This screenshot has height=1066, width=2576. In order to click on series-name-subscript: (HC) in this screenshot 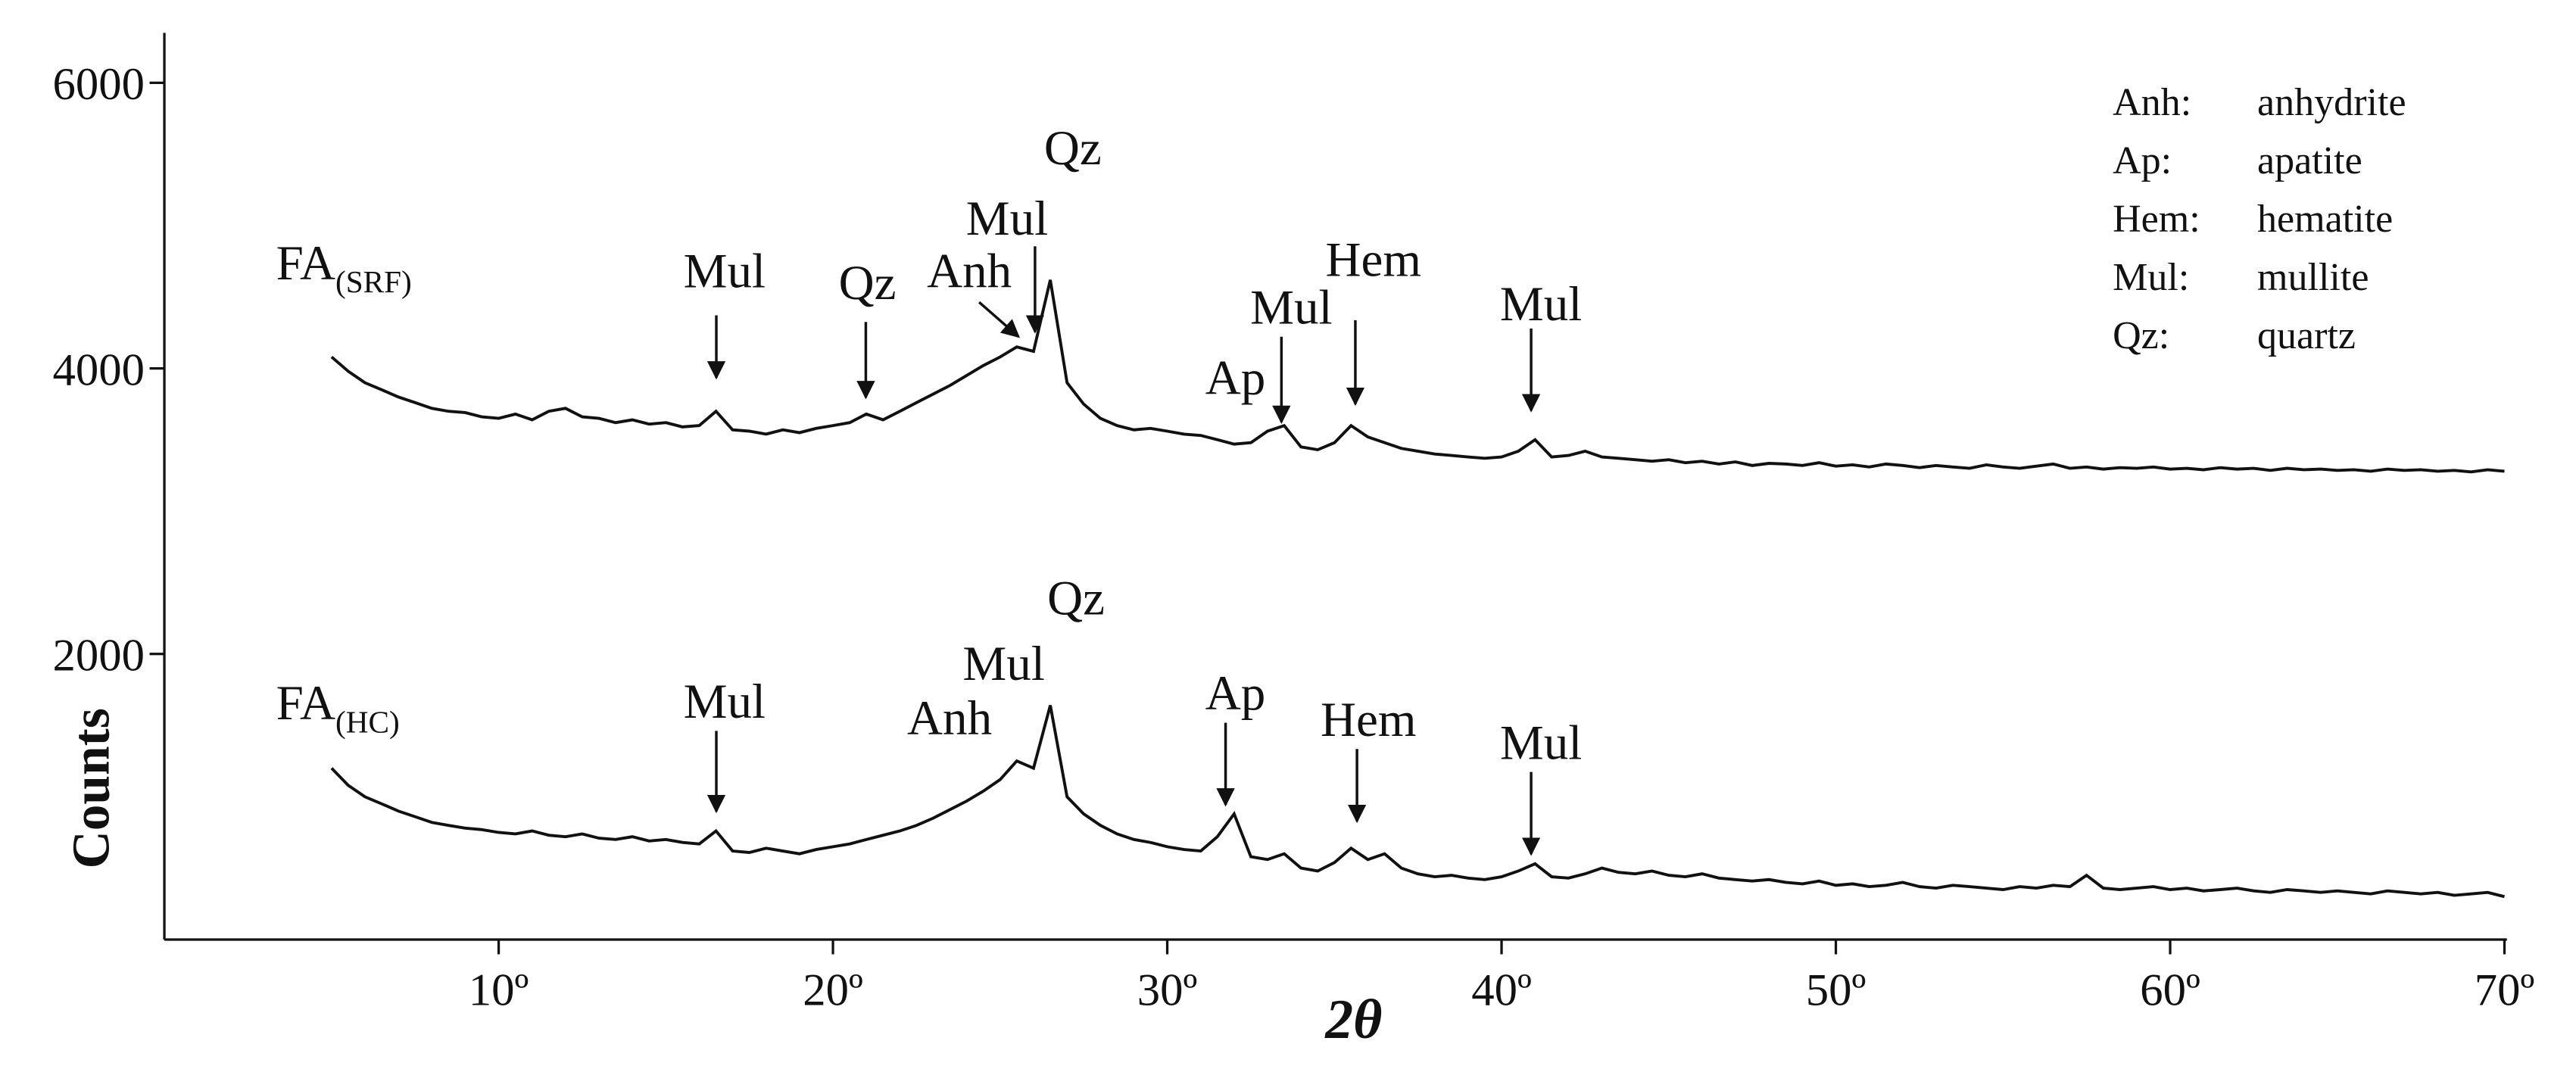, I will do `click(367, 722)`.